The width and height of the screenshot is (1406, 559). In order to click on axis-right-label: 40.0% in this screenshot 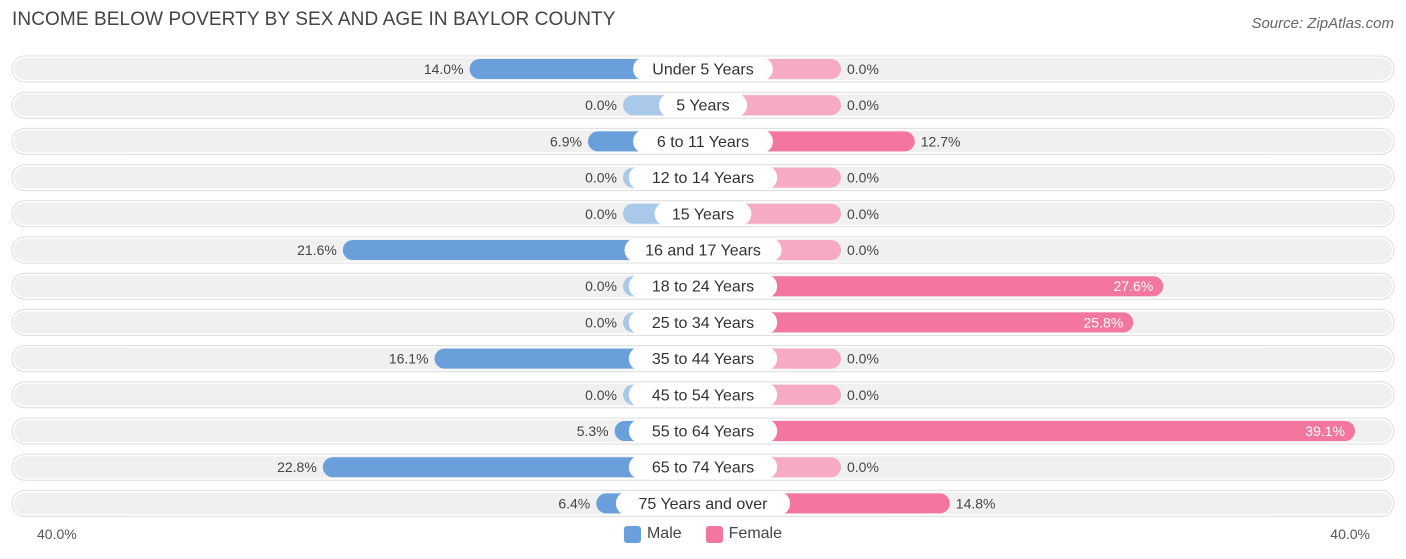, I will do `click(1350, 534)`.